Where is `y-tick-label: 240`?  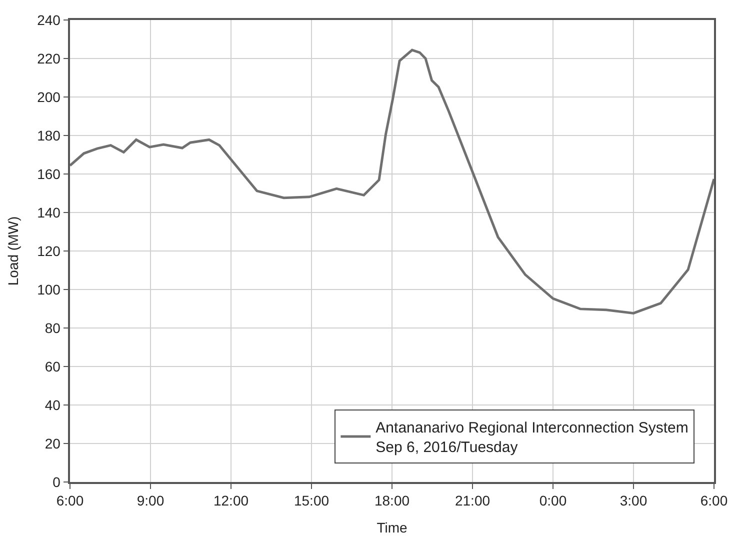 y-tick-label: 240 is located at coordinates (49, 20).